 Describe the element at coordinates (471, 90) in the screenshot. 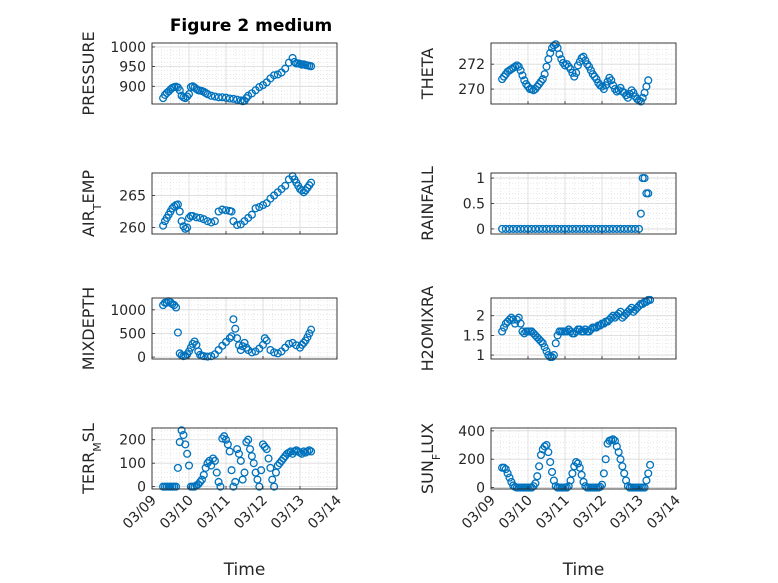

I see `y-tick-label: 270` at that location.